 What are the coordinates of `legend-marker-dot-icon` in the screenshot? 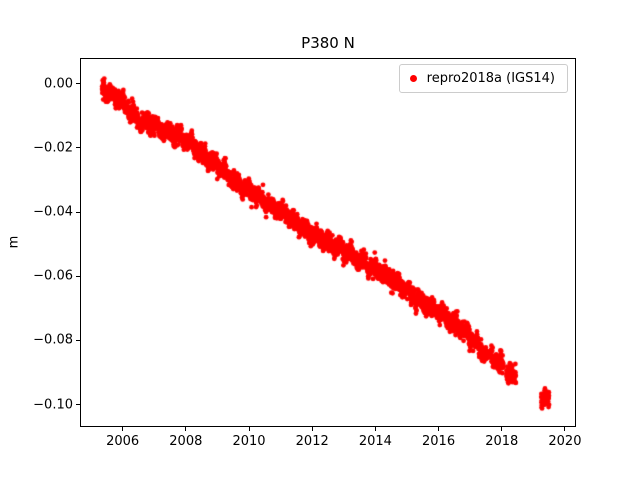 It's located at (413, 78).